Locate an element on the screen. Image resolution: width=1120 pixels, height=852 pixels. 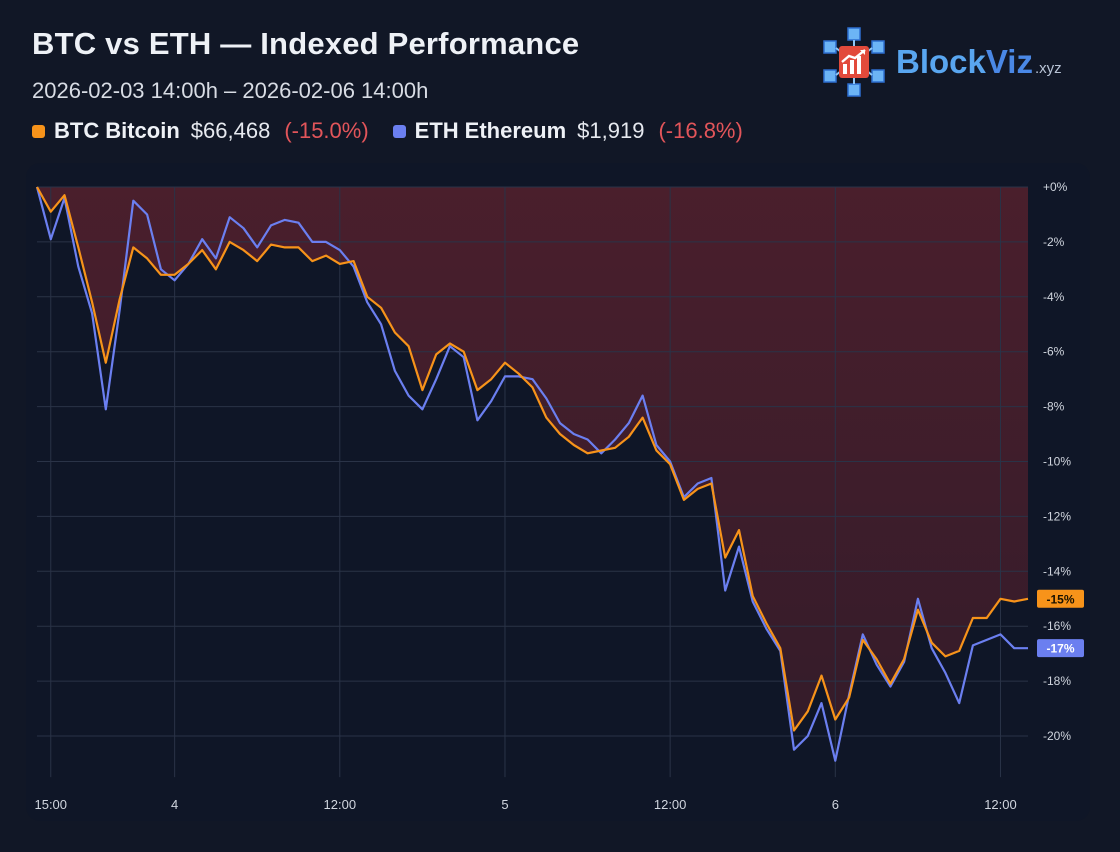
y-tick-label: -4% is located at coordinates (1054, 297).